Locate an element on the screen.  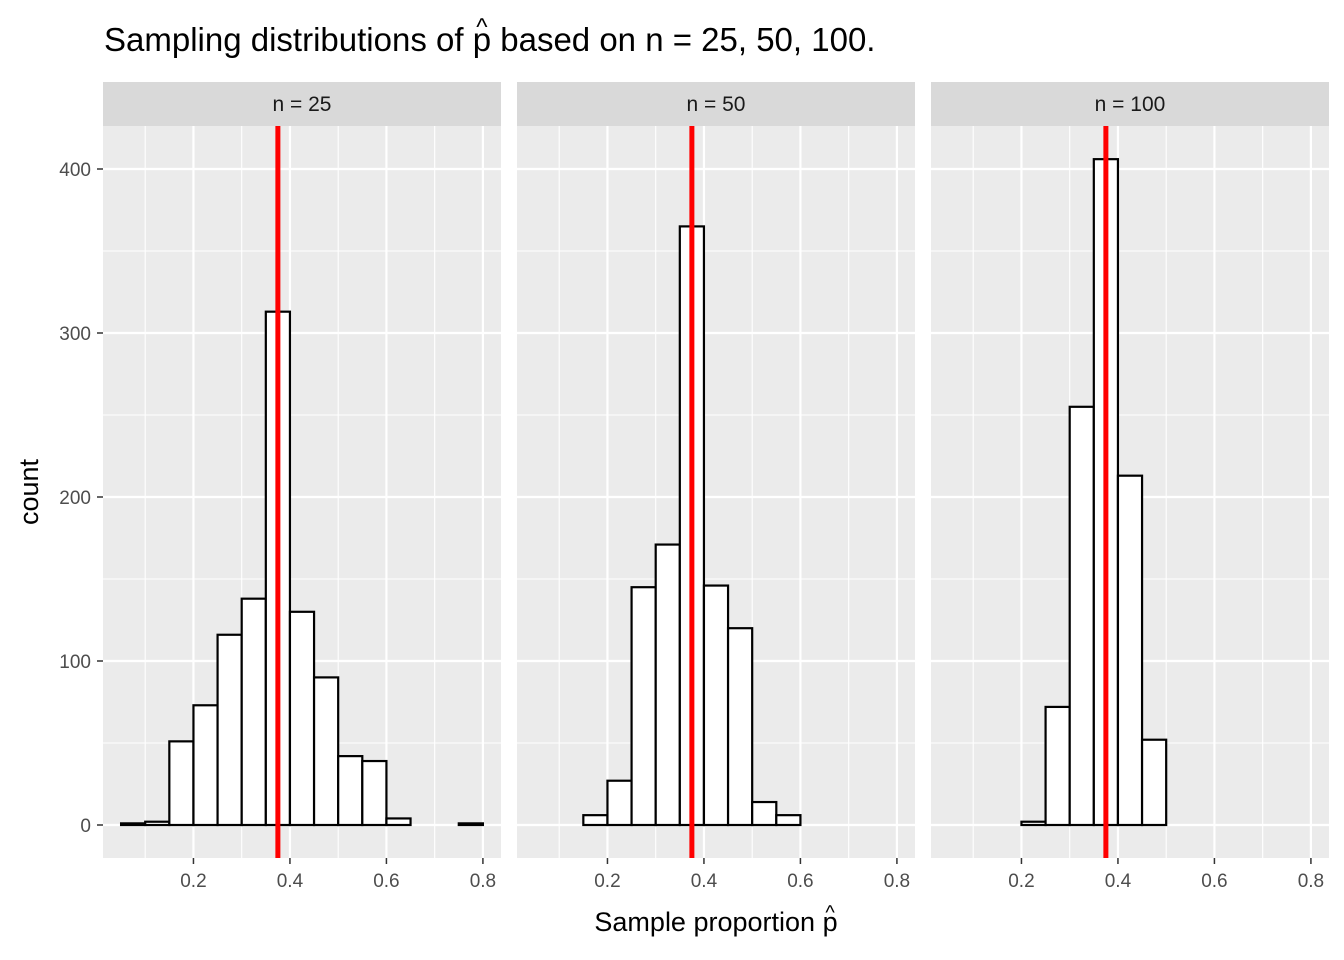
x-axis-title: Sample proportion p is located at coordinates (715, 922).